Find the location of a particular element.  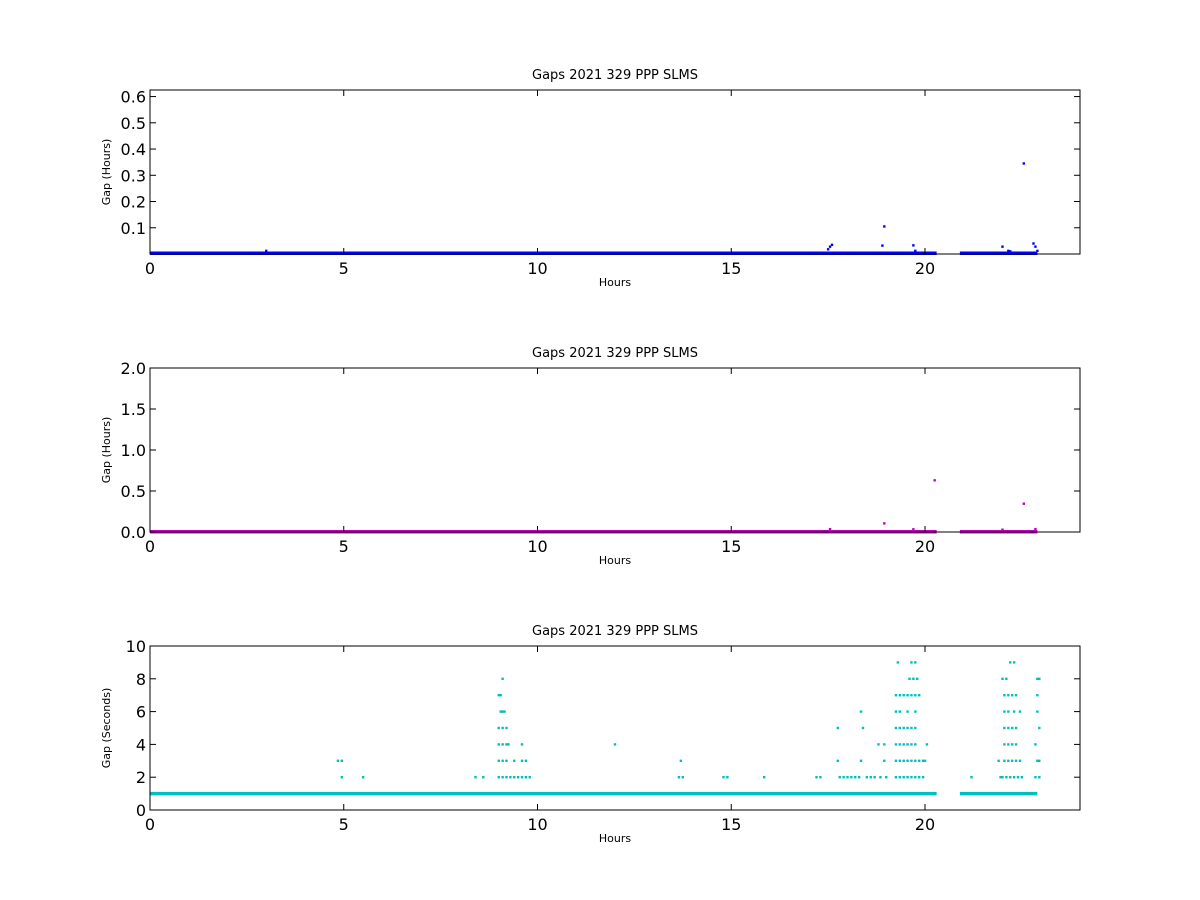

y-tick-label: 0.5 is located at coordinates (133, 123).